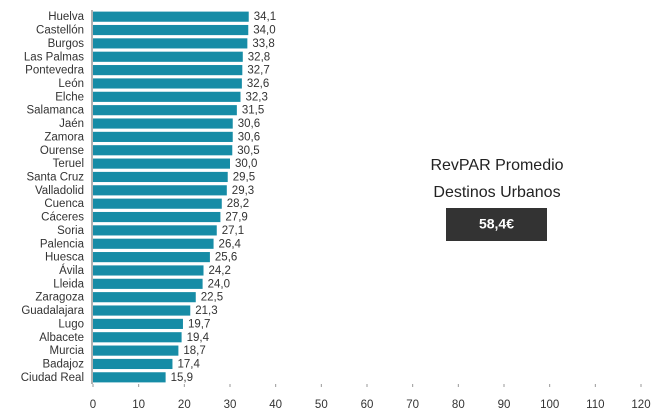 Image resolution: width=654 pixels, height=414 pixels. Describe the element at coordinates (68, 284) in the screenshot. I see `y-tick-label: Lleida` at that location.